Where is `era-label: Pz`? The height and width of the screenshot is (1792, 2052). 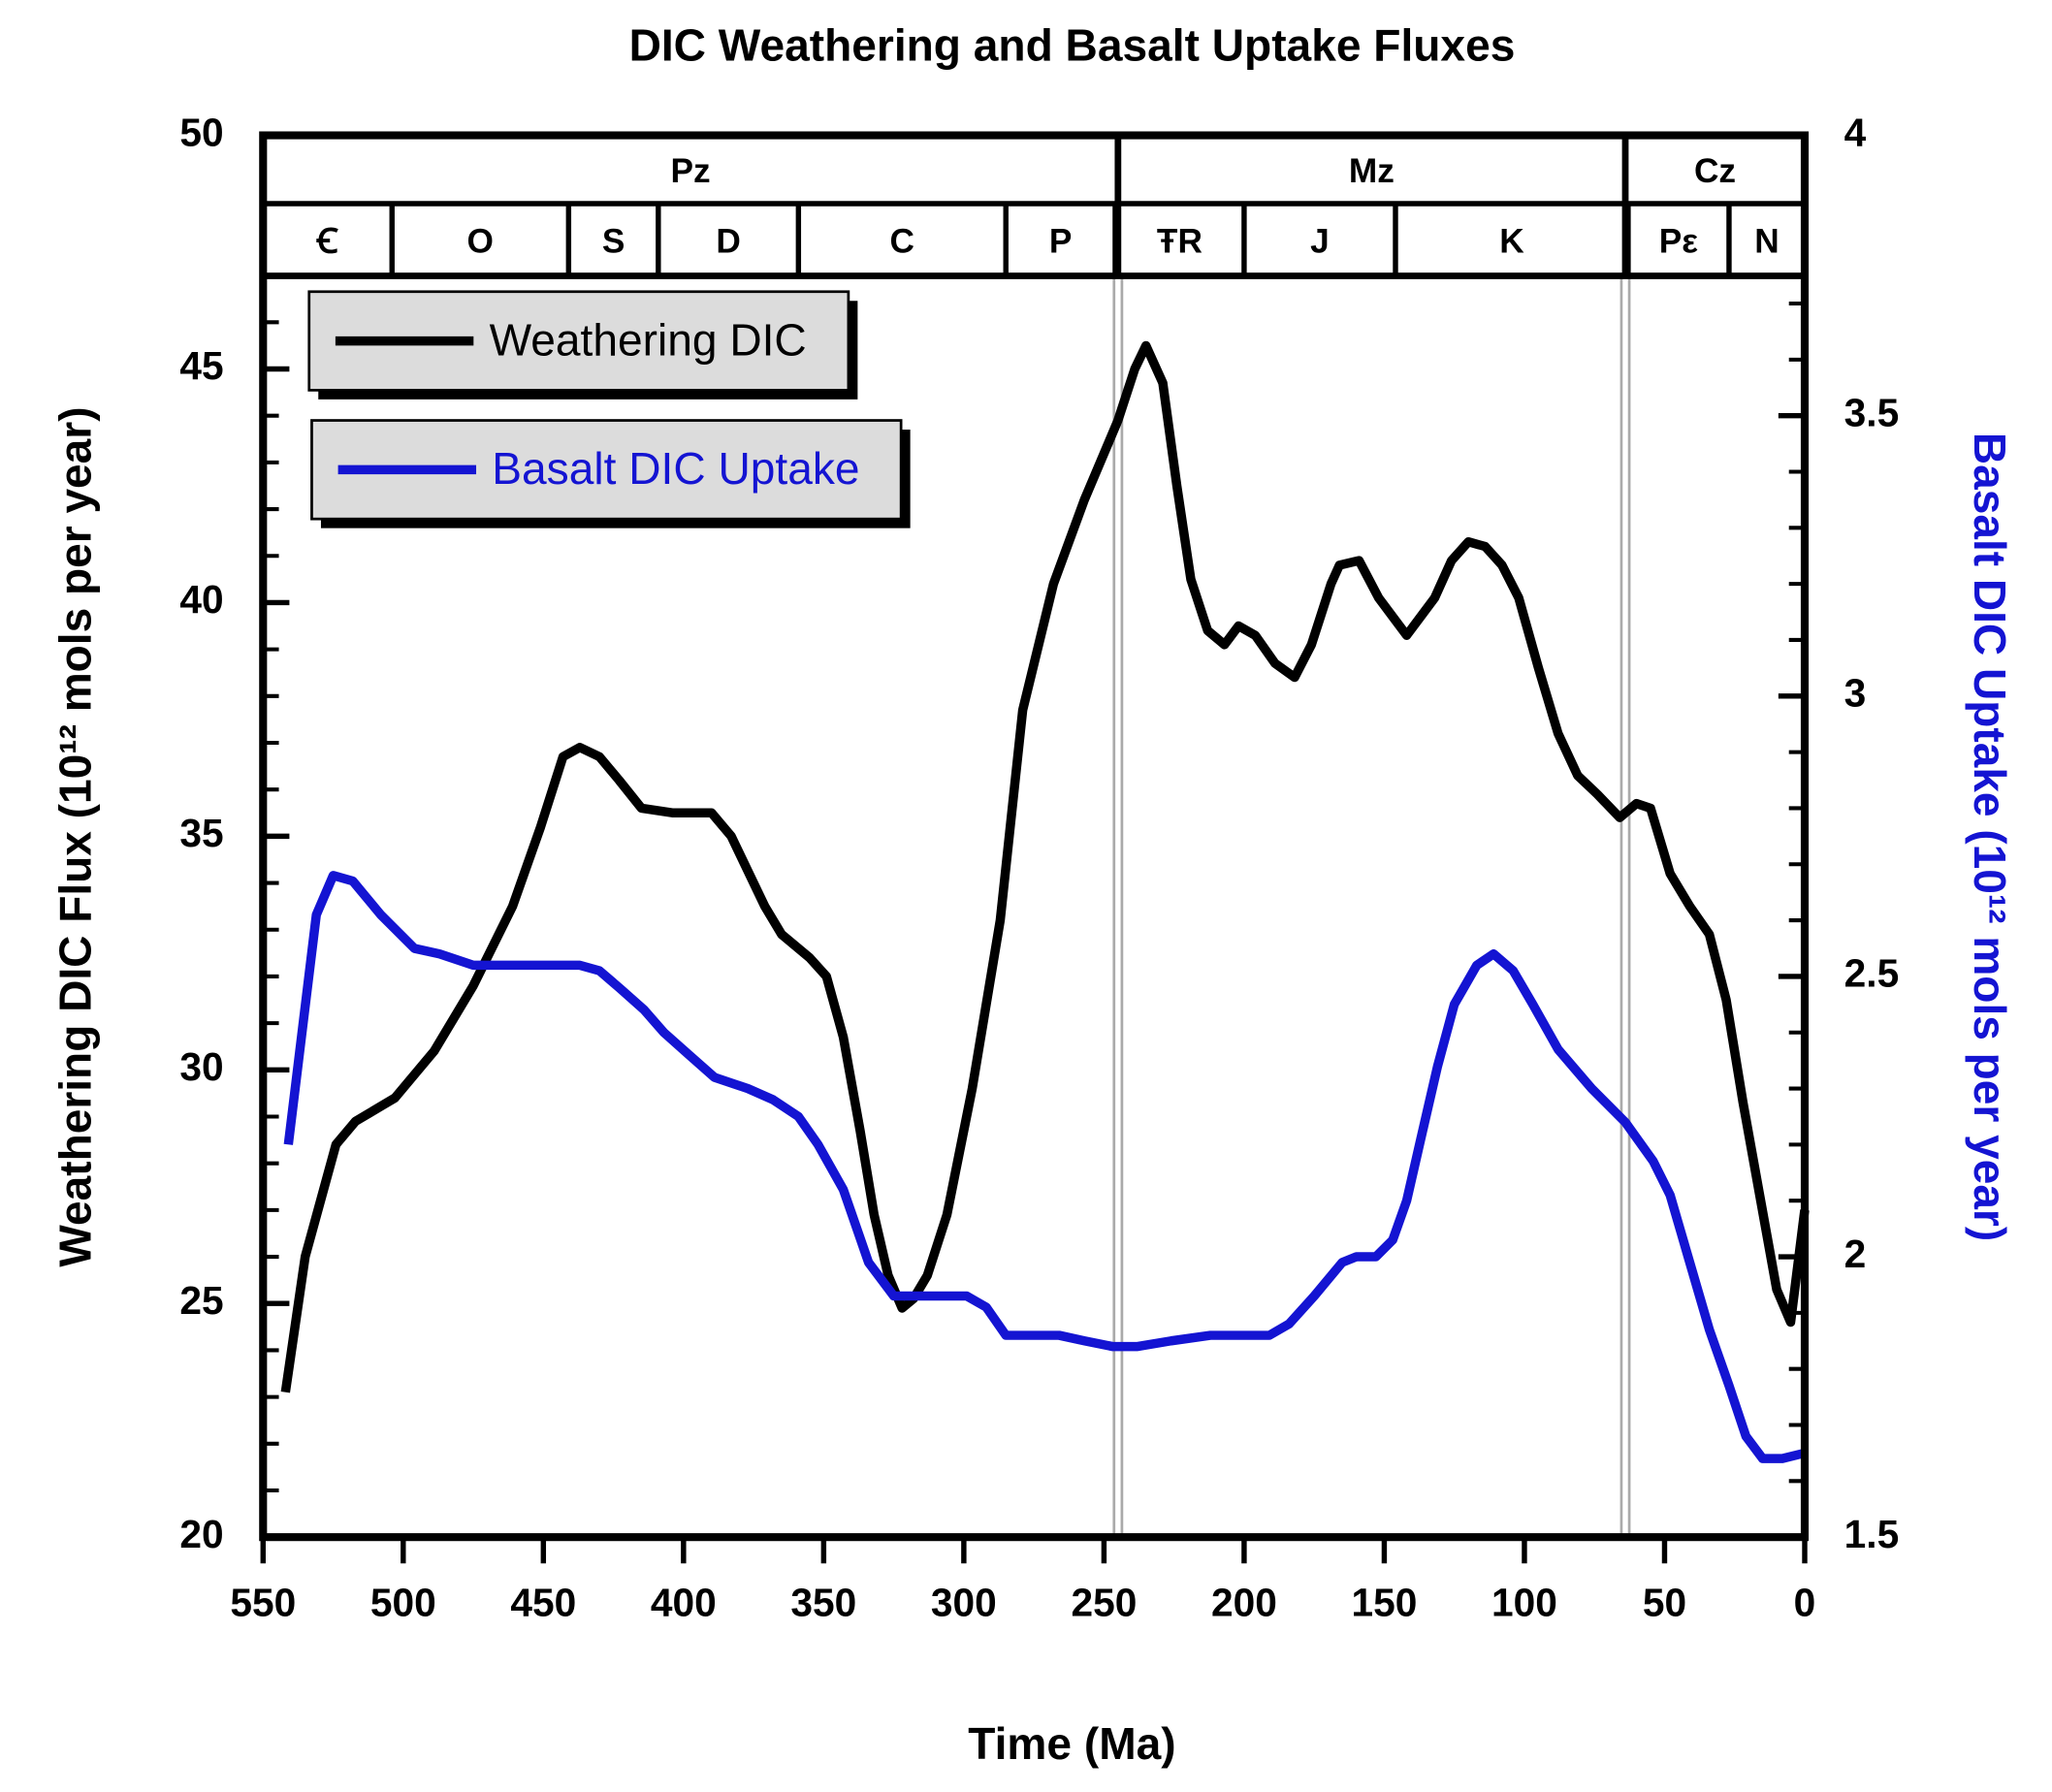
era-label: Pz is located at coordinates (690, 171).